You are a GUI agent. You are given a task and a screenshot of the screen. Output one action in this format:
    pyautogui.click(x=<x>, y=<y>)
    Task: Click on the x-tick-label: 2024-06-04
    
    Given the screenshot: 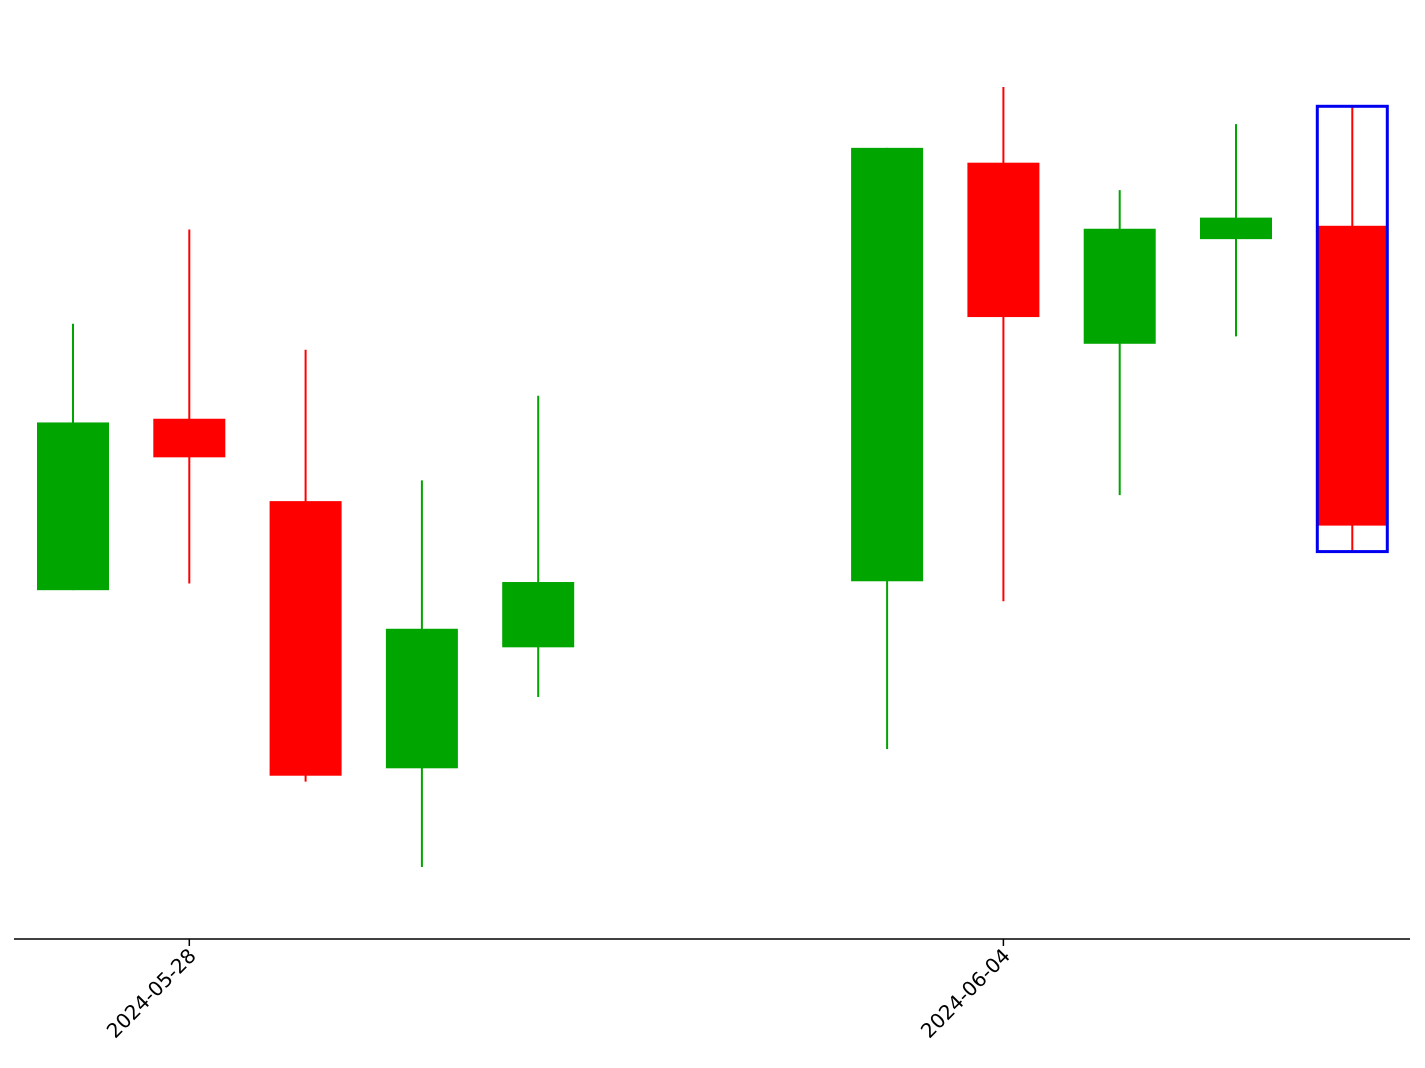 What is the action you would take?
    pyautogui.click(x=965, y=993)
    